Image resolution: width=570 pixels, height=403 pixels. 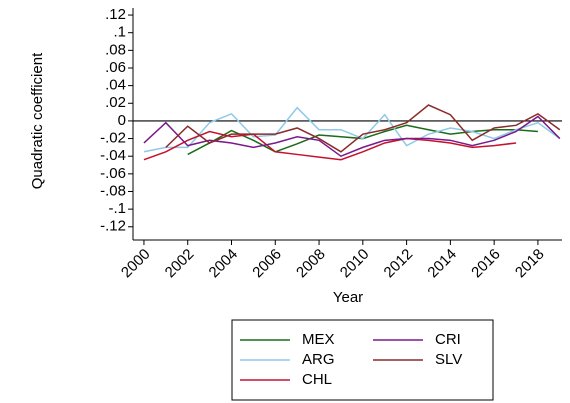 What do you see at coordinates (113, 173) in the screenshot?
I see `y-tick-label: -.06` at bounding box center [113, 173].